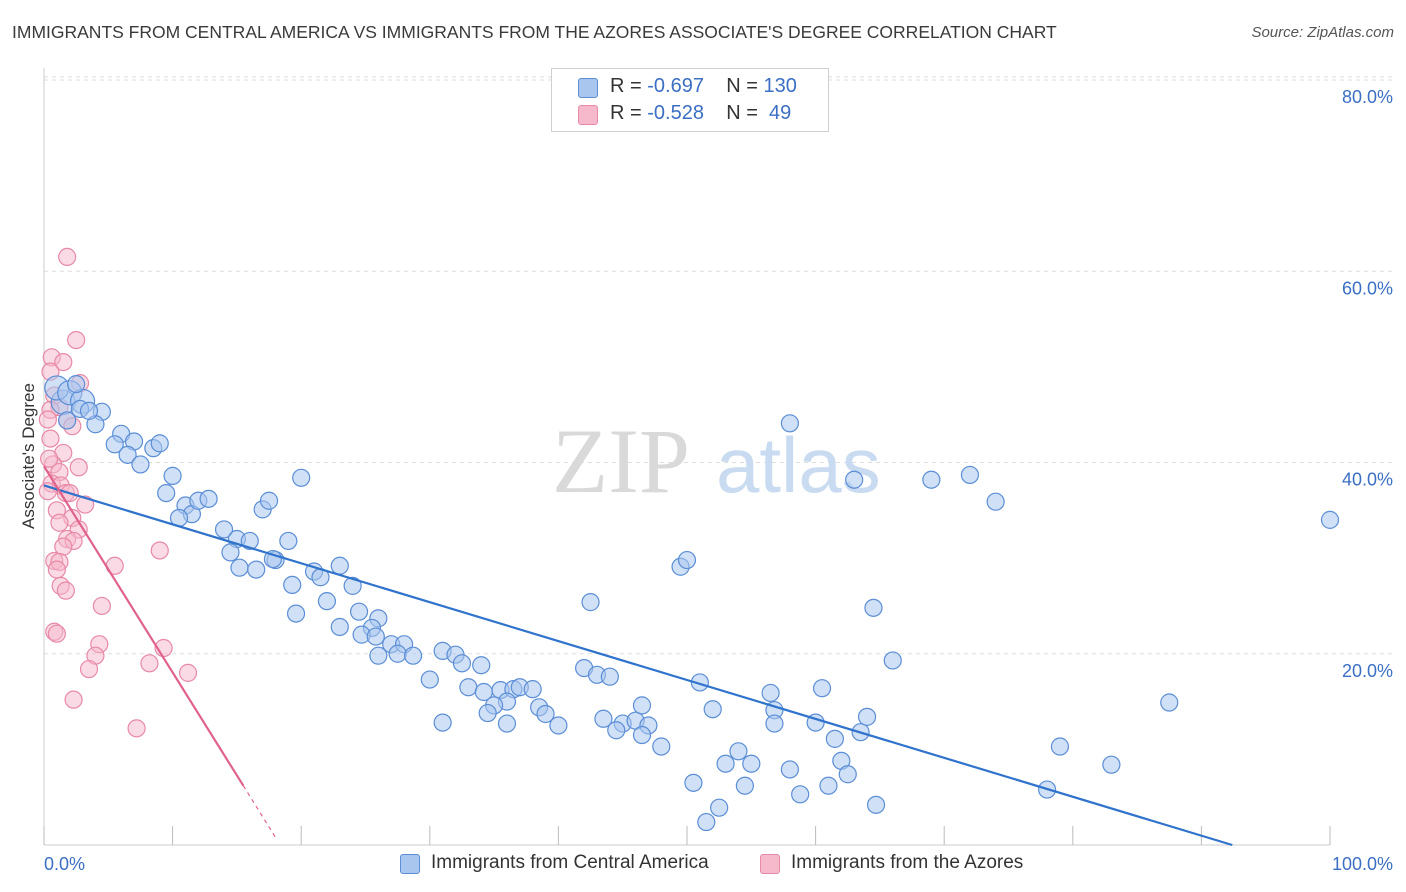 This screenshot has height=892, width=1406. What do you see at coordinates (1367, 671) in the screenshot?
I see `y-tick-label: 20.0%` at bounding box center [1367, 671].